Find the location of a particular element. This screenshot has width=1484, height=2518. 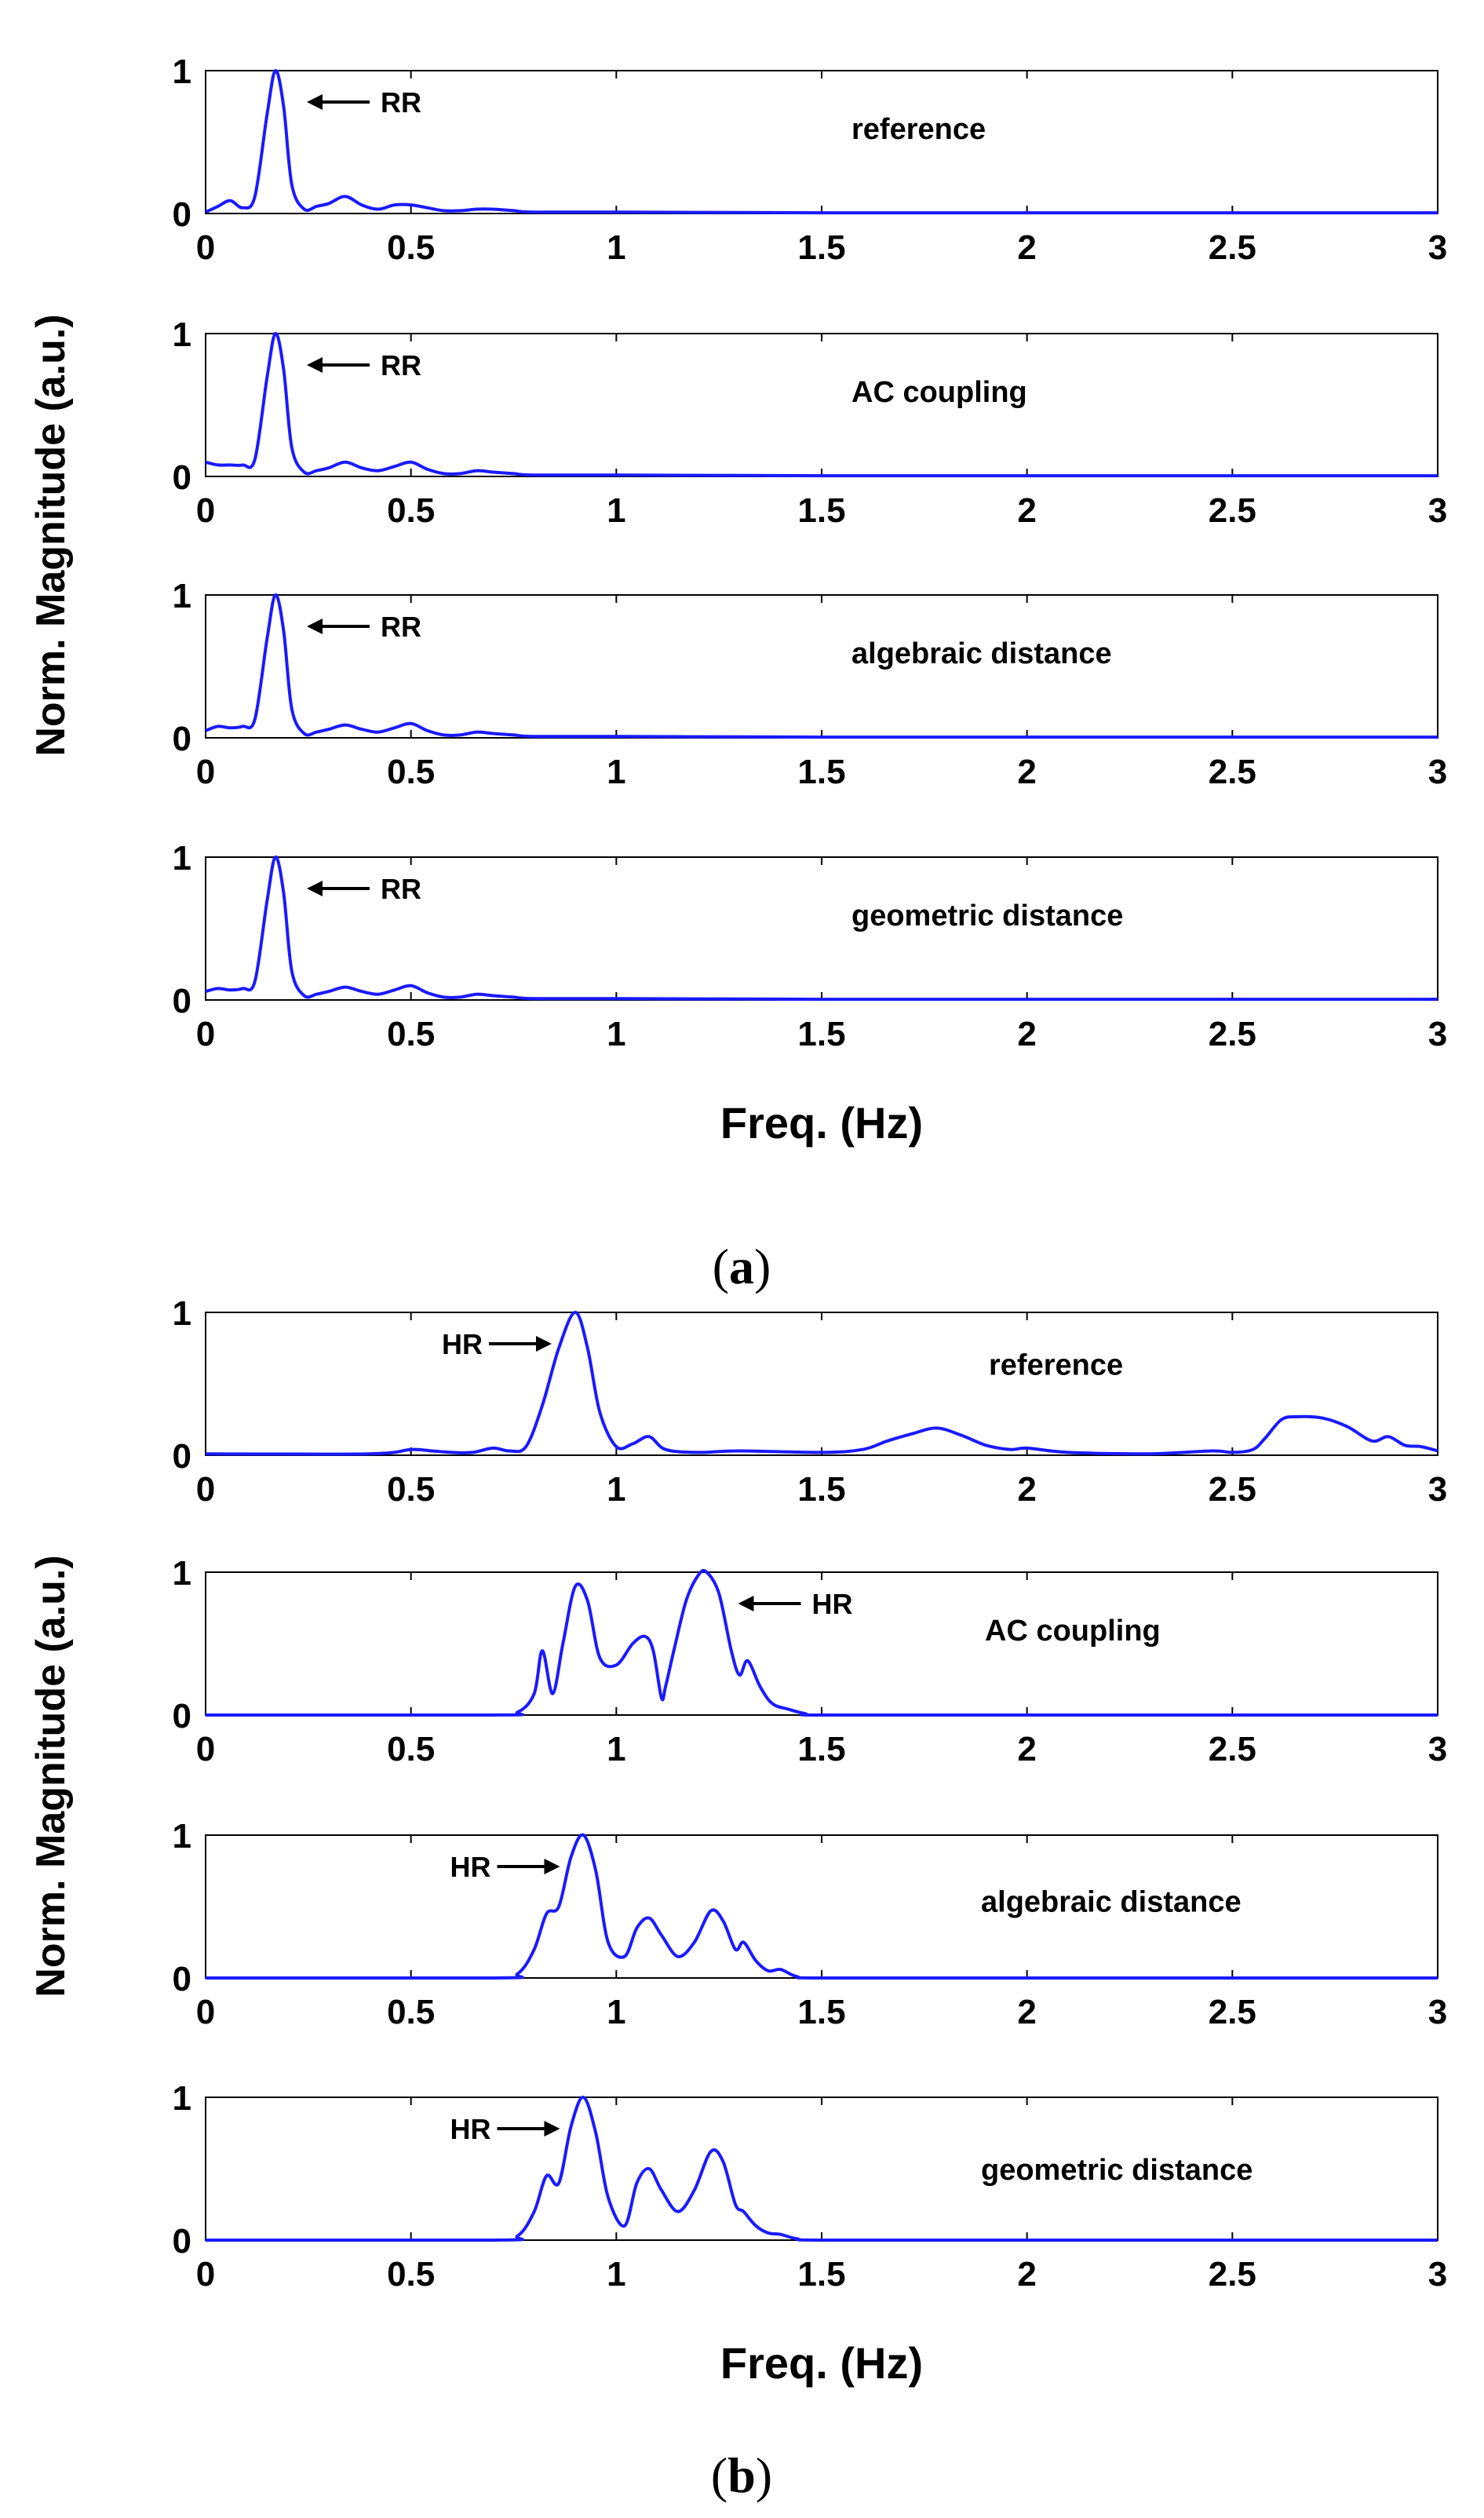

panel-2: 0 0.5 1 1.5 2 2.5 3 0 1 AC coupling HR is located at coordinates (810, 1661).